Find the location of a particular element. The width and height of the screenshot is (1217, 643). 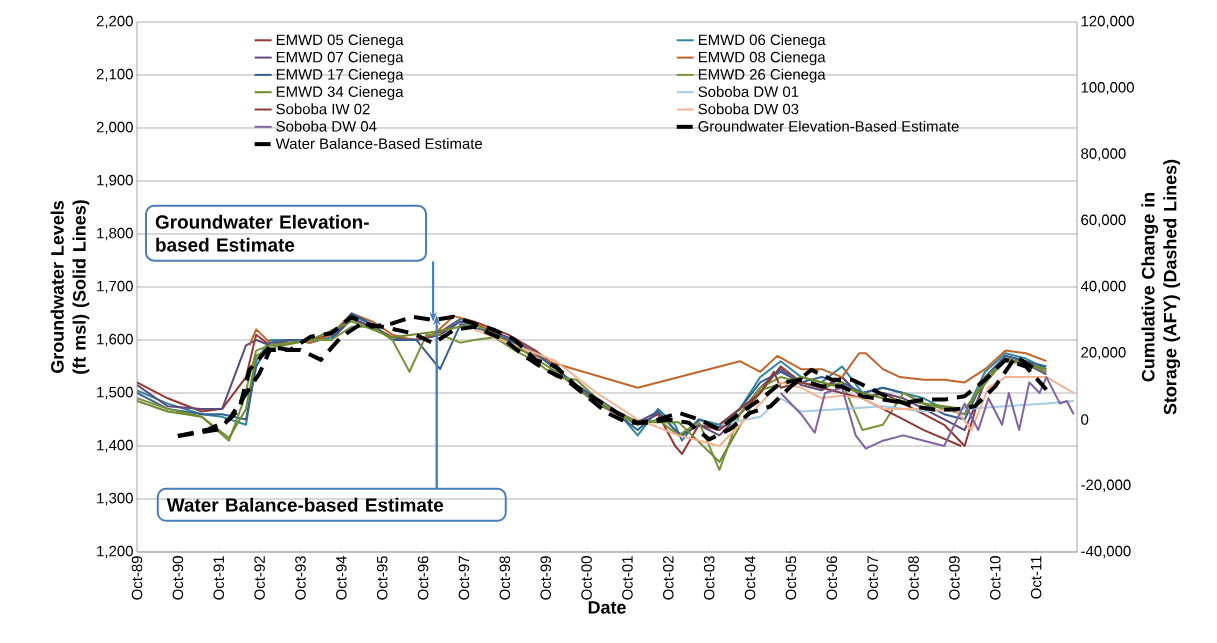

x-tick-label: Oct-94 is located at coordinates (341, 577).